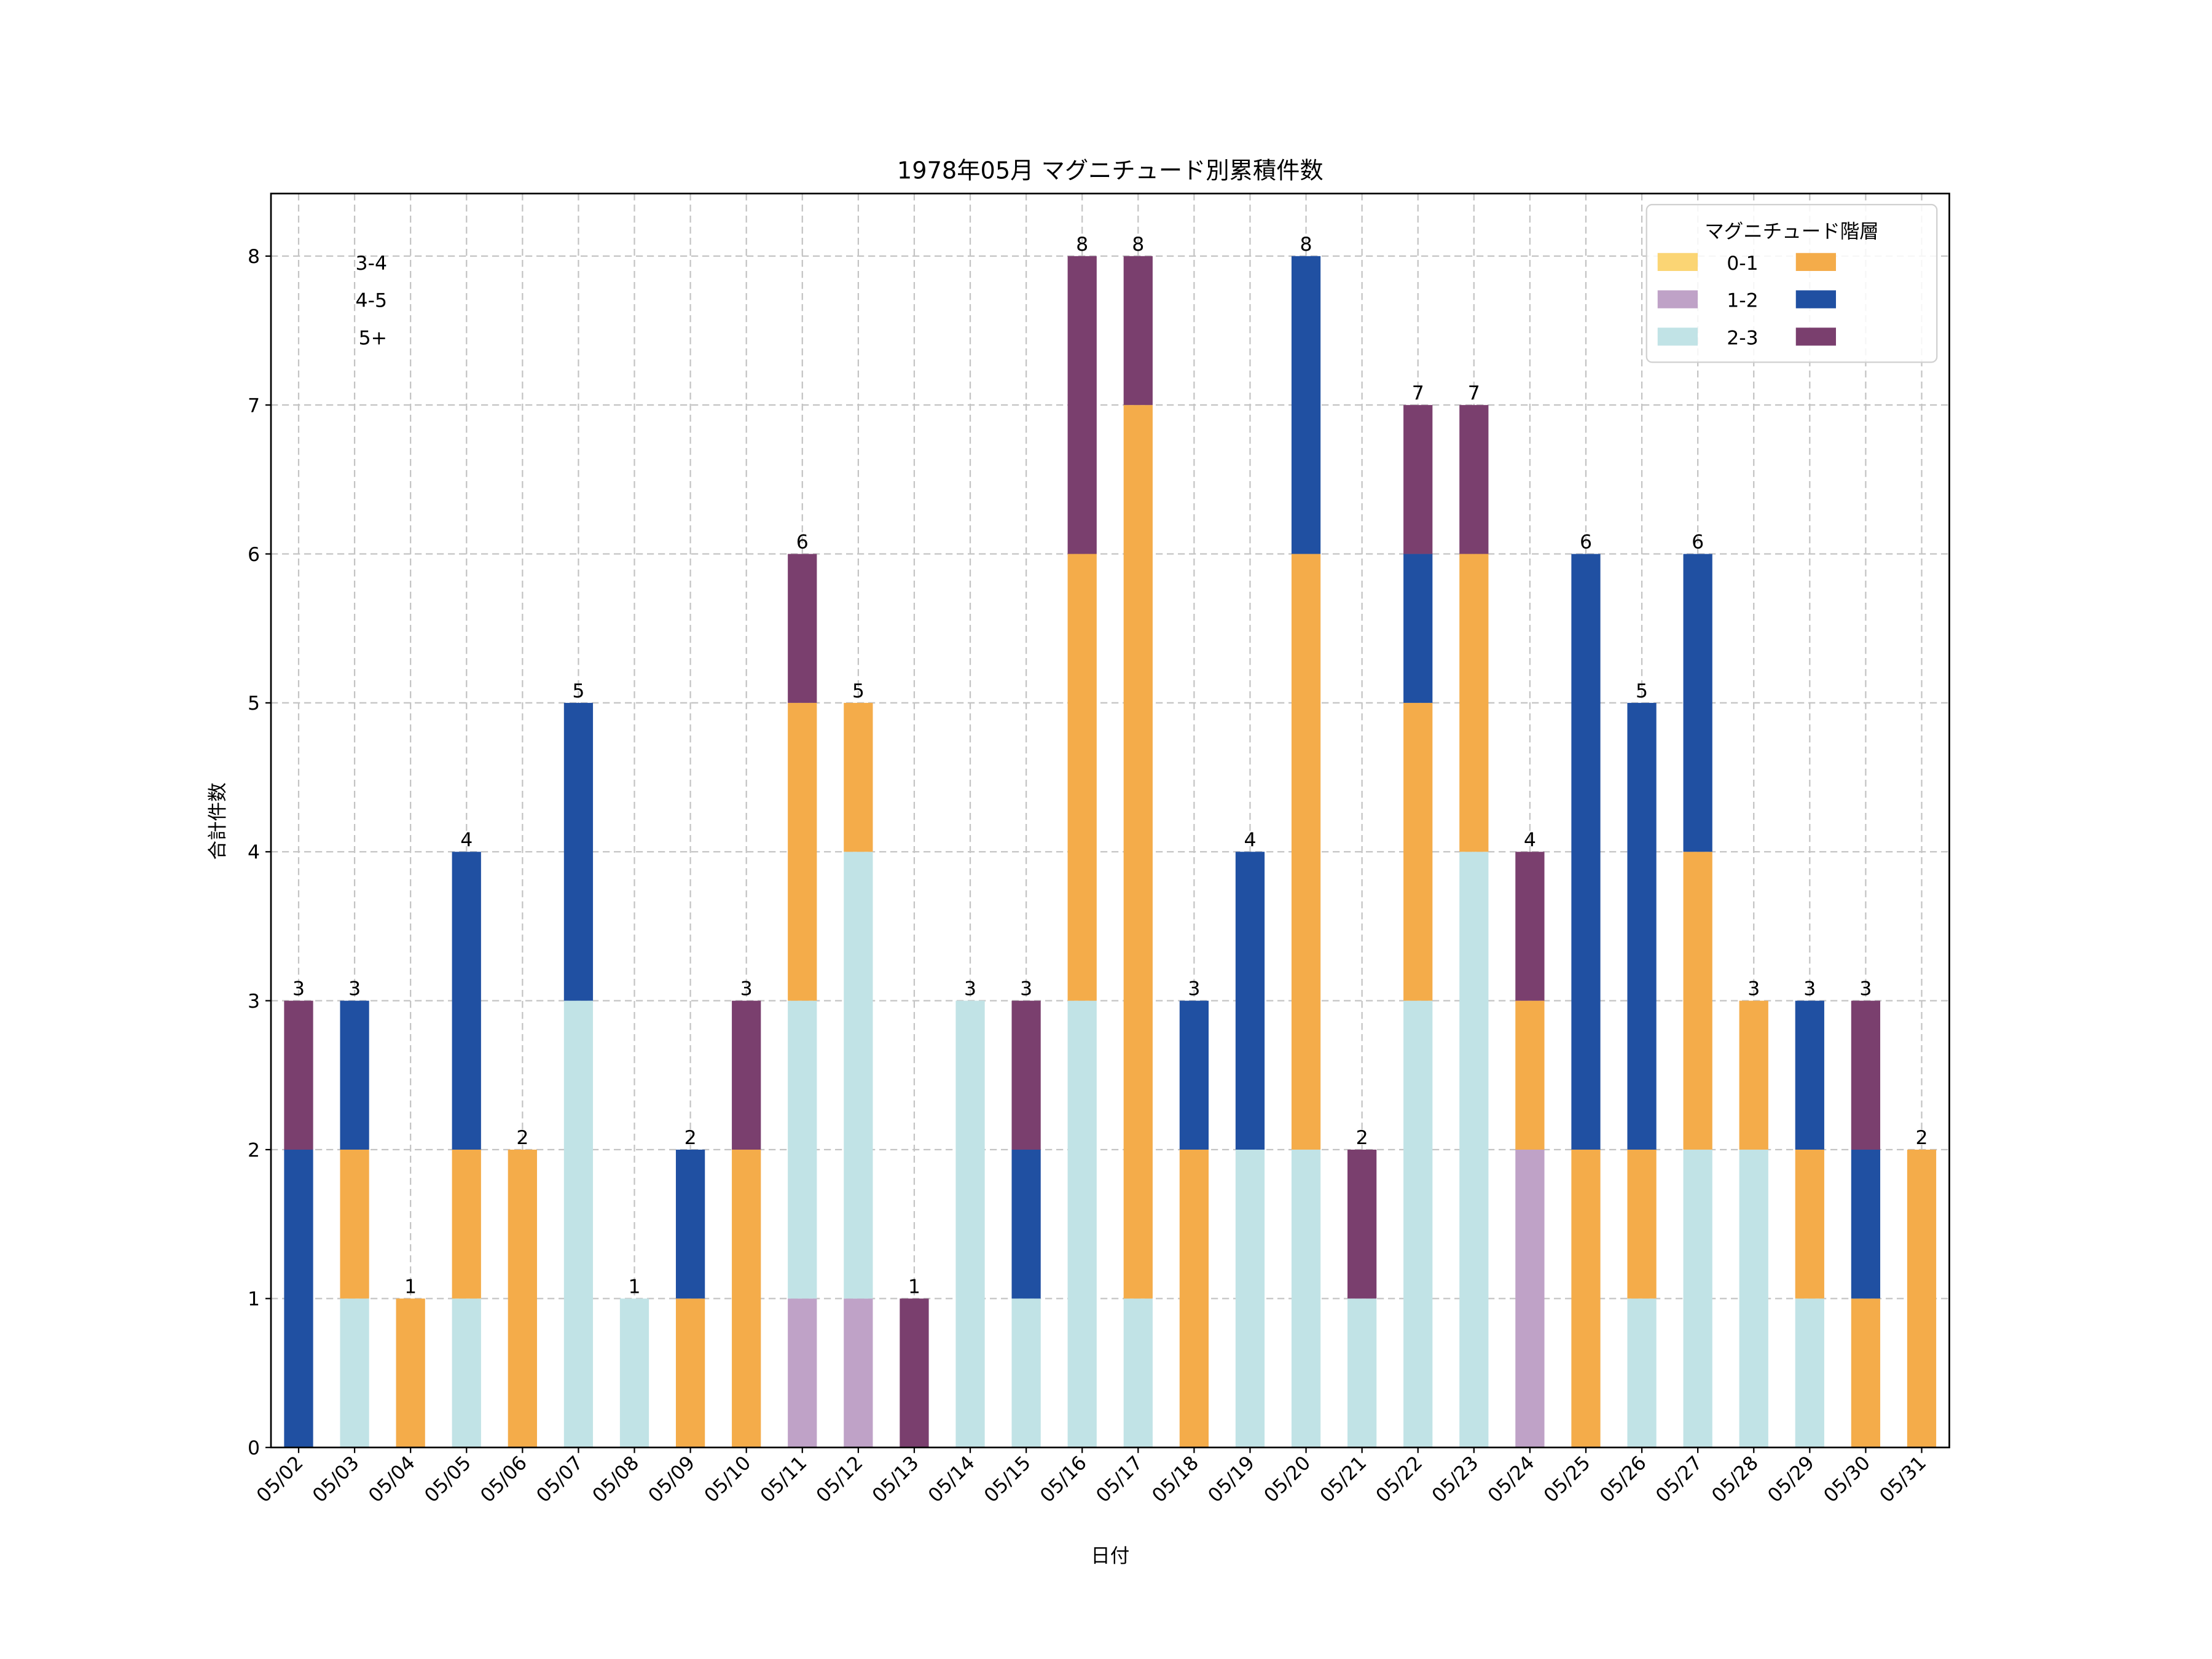  I want to click on legend-title: マグニチュード階層, so click(1791, 232).